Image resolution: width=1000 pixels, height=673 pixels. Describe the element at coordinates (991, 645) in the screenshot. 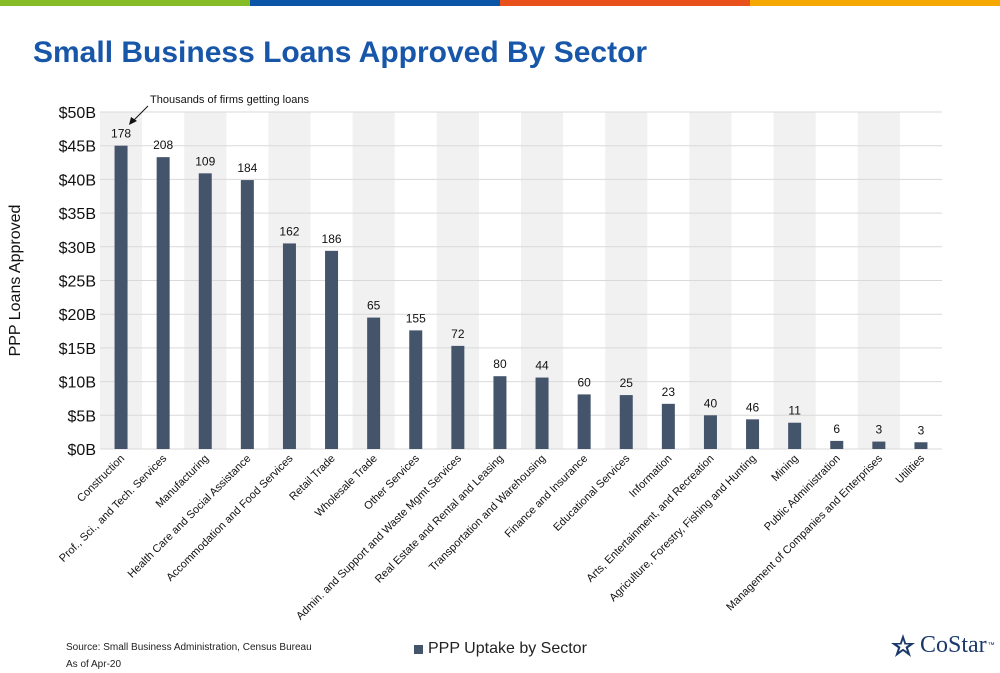

I see `logo-trademark: ™` at that location.